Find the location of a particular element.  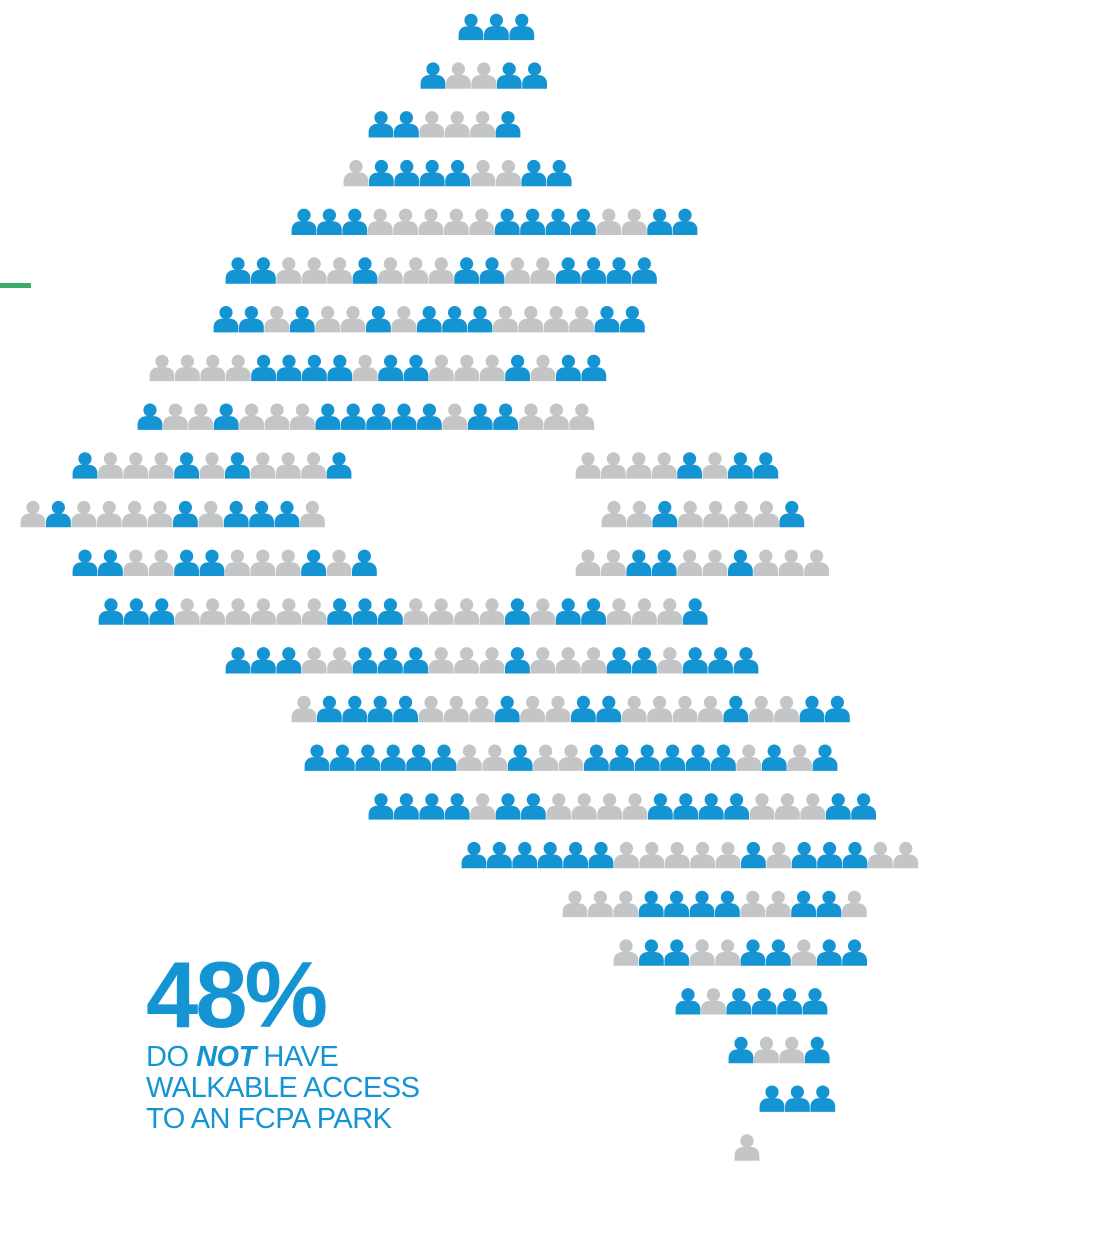

stat-line-3: TO AN FCPA PARK is located at coordinates (269, 1119).